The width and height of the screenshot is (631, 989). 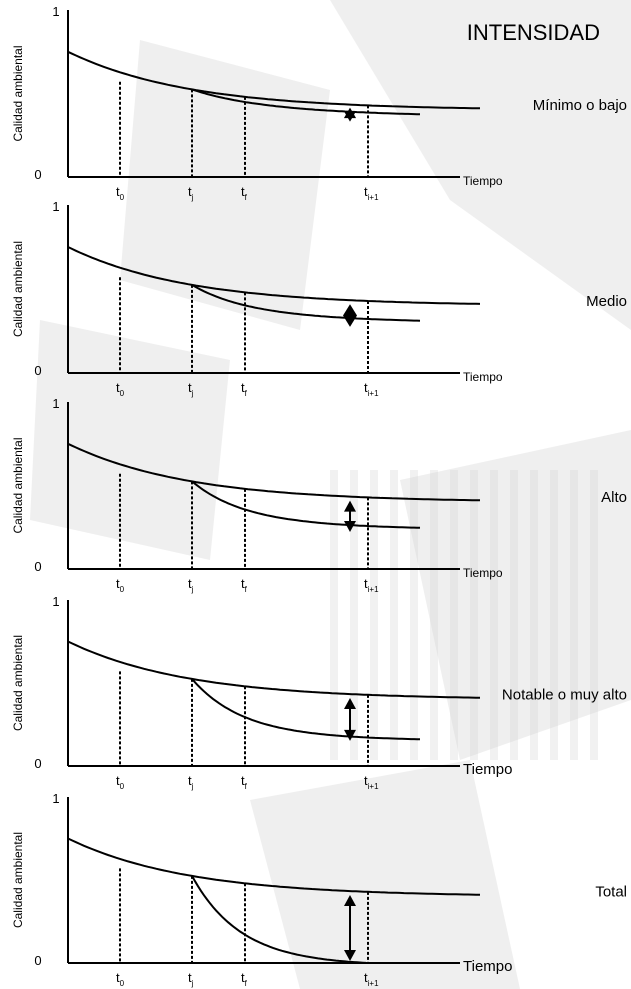 What do you see at coordinates (614, 497) in the screenshot?
I see `intensity-level-label: Alto` at bounding box center [614, 497].